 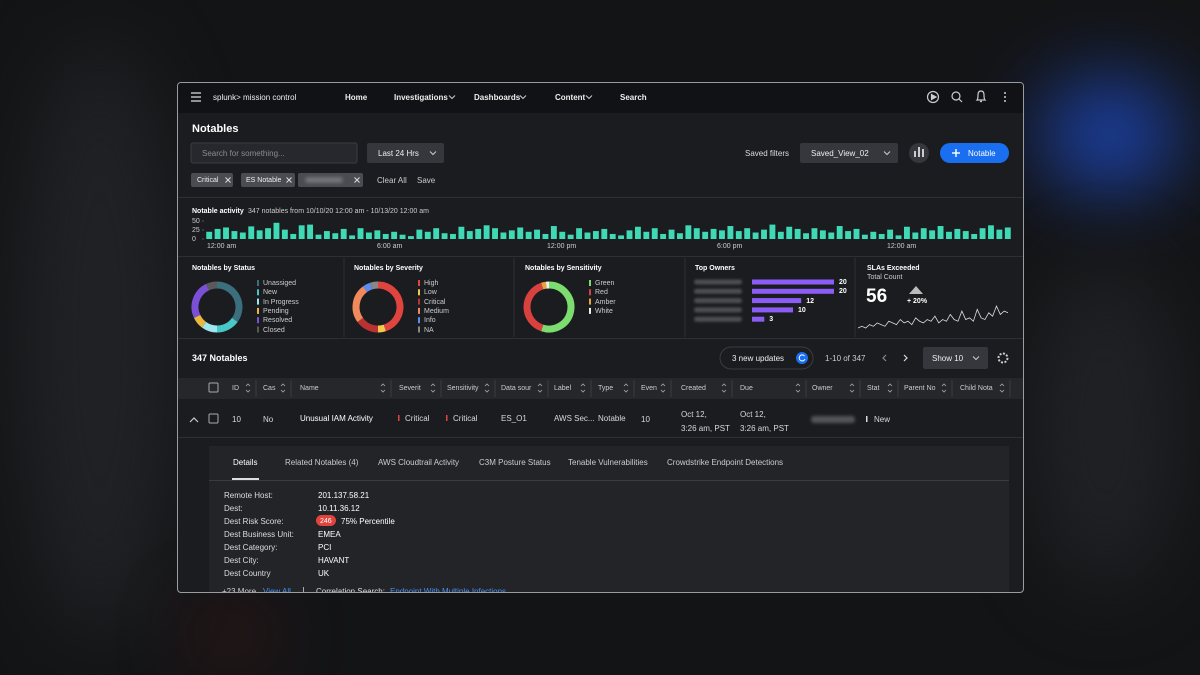 I want to click on tab: C3M Posture Status, so click(x=515, y=462).